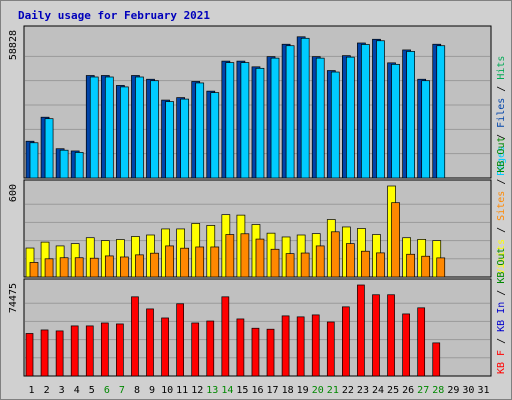  I want to click on x-tick-day-24: 24, so click(378, 390).